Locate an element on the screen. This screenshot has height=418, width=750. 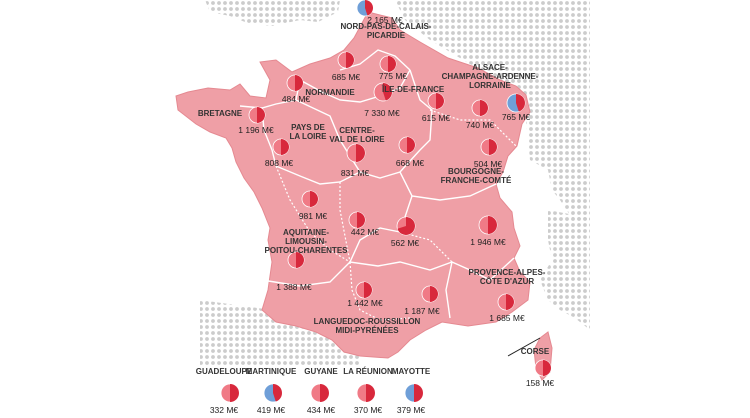
pie-martinique is located at coordinates (273, 393).